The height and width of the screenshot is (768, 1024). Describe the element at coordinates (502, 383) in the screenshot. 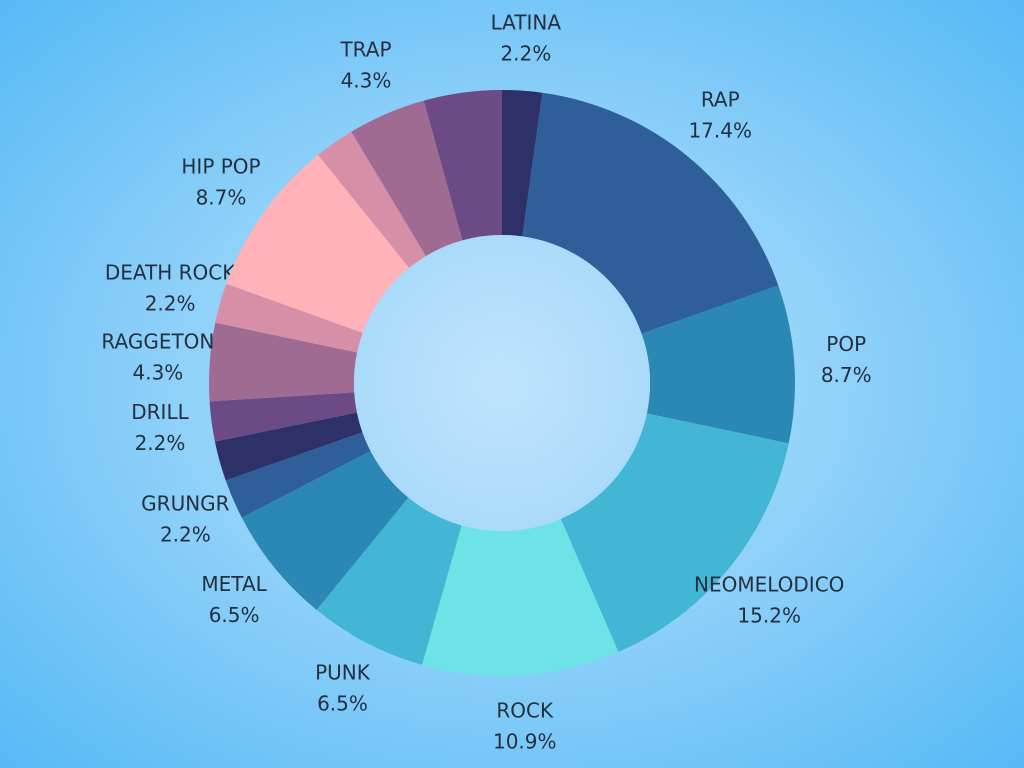

I see `donut-hole` at that location.